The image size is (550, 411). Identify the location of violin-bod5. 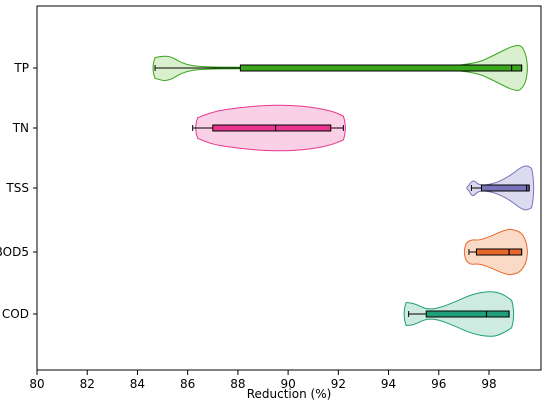
(495, 252).